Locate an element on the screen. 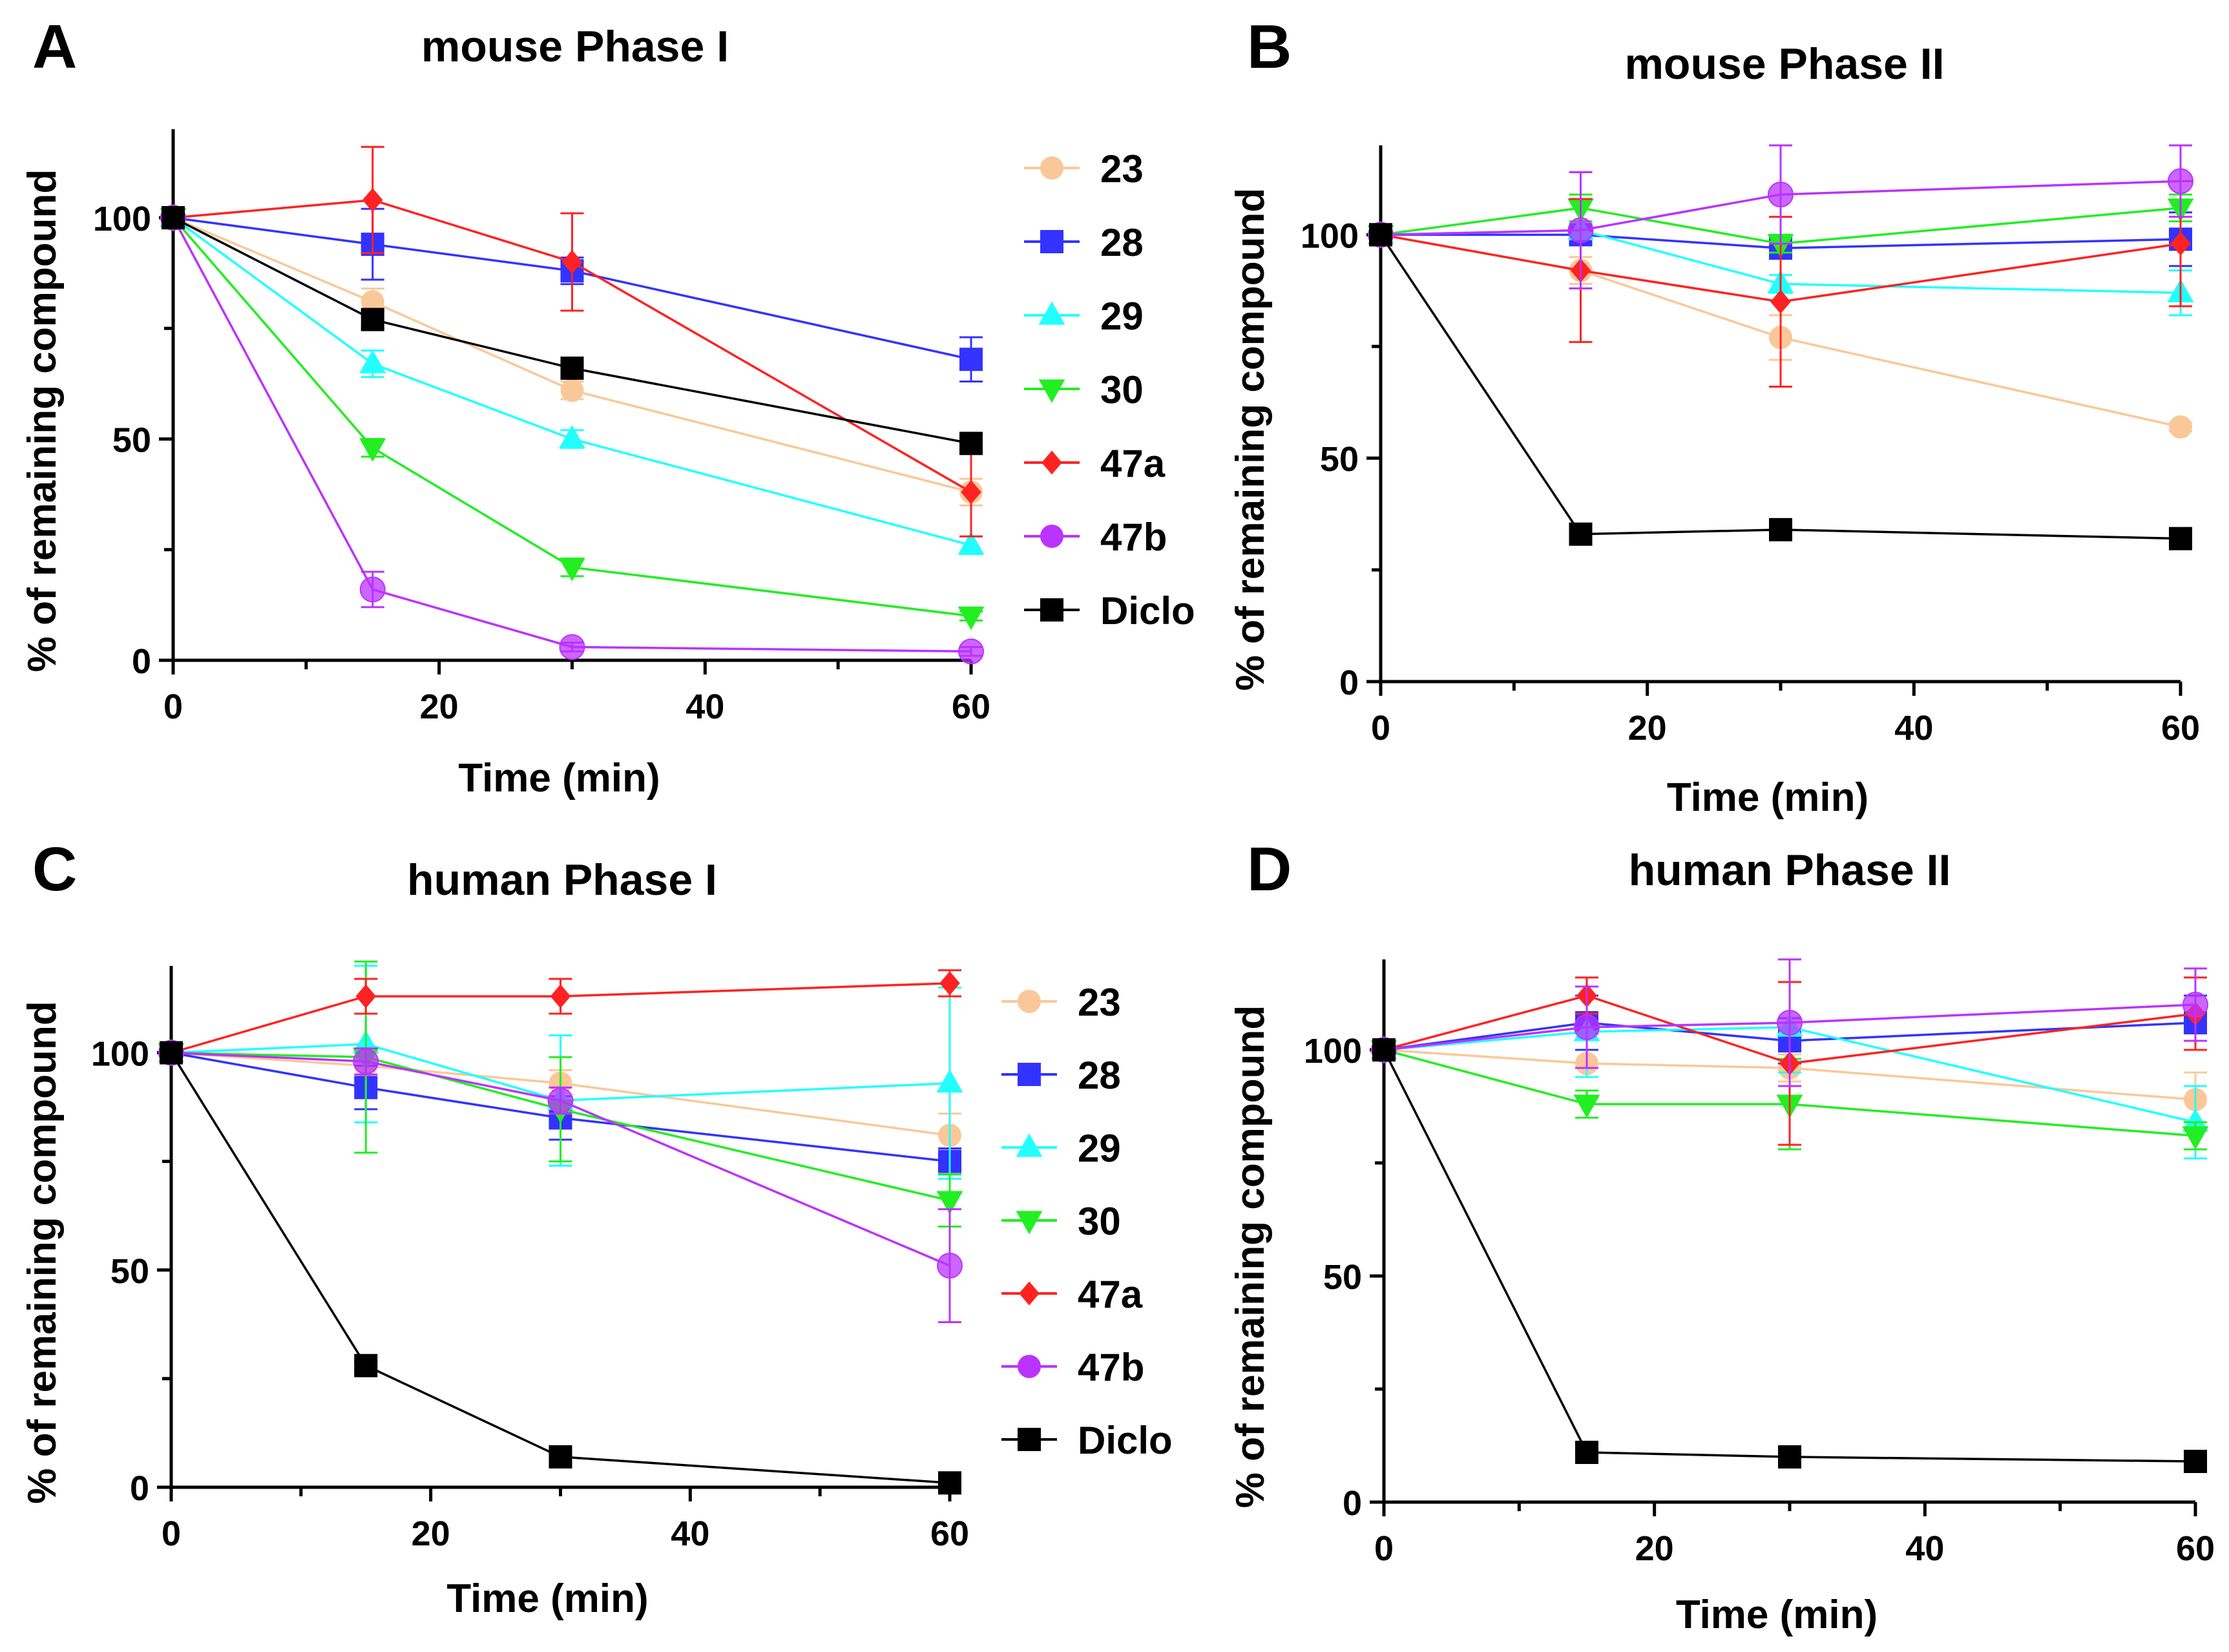 This screenshot has width=2229, height=1652. series-47a is located at coordinates (561, 1017).